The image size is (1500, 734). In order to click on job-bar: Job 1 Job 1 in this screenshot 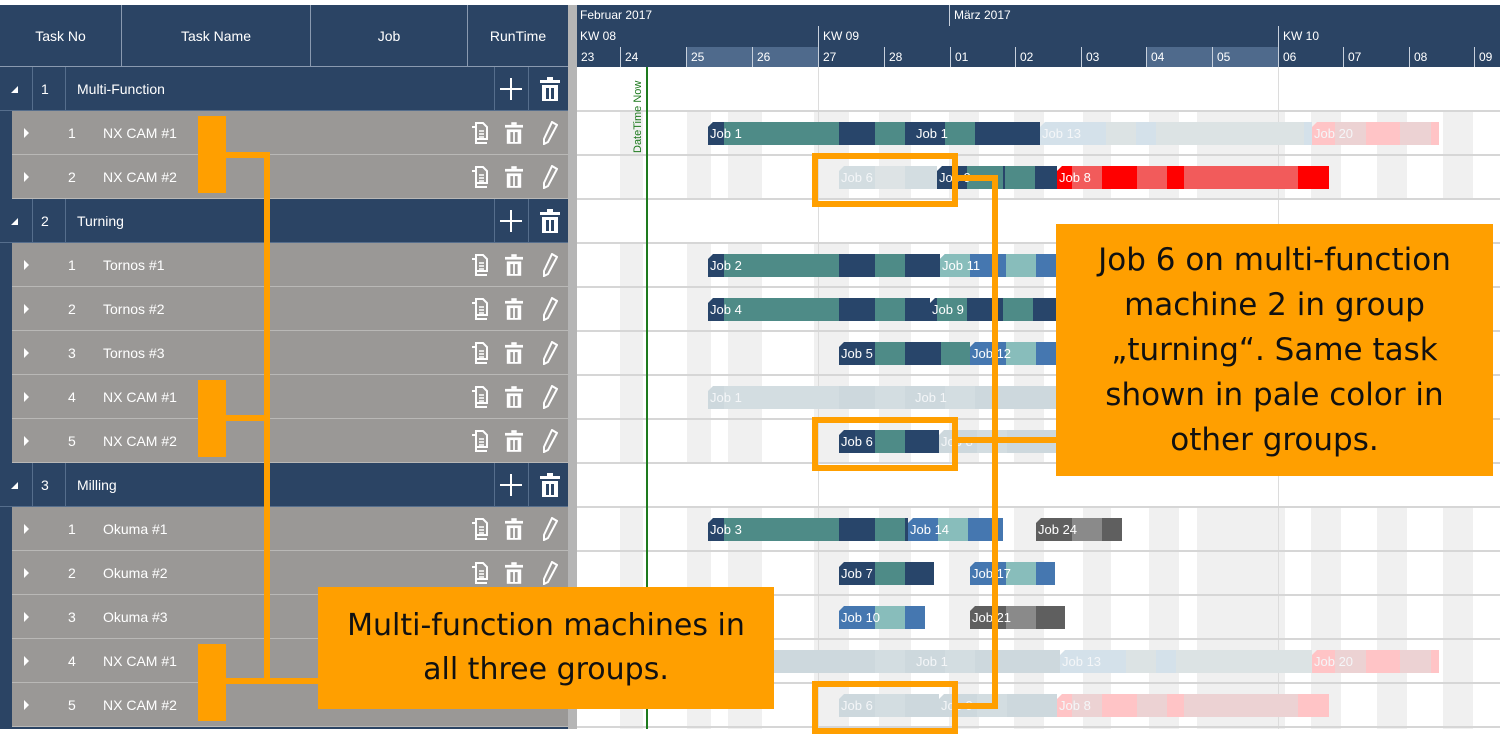, I will do `click(874, 133)`.